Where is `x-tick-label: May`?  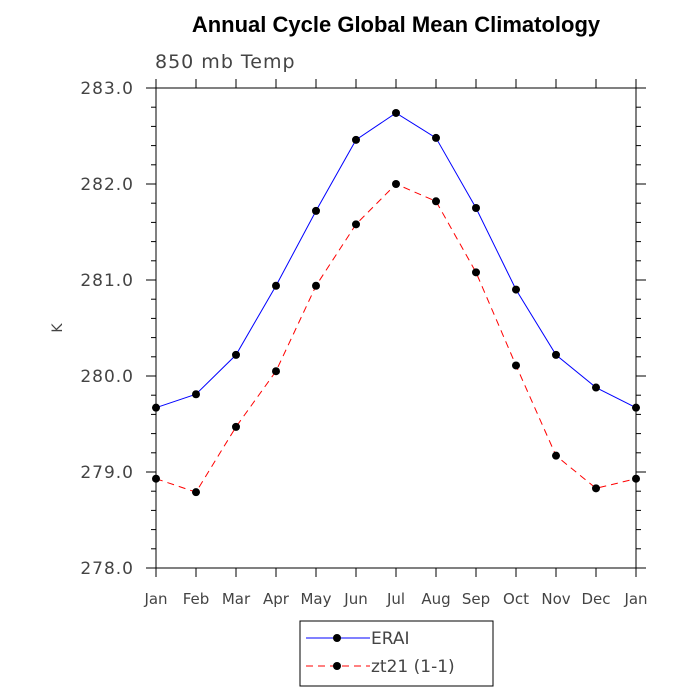
x-tick-label: May is located at coordinates (315, 599).